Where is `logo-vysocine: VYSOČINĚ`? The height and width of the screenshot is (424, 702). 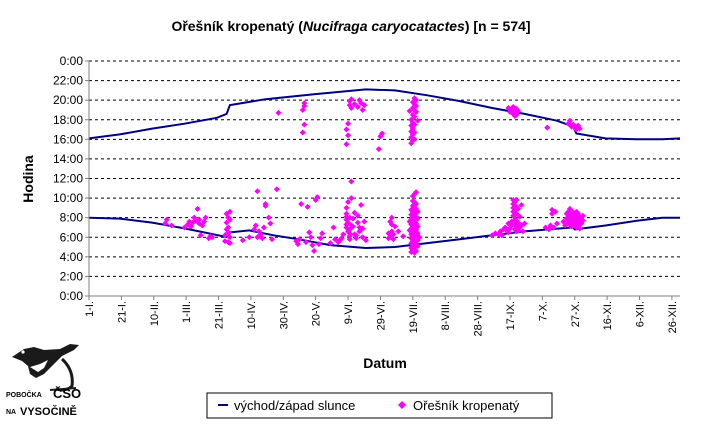
logo-vysocine: VYSOČINĚ is located at coordinates (48, 411).